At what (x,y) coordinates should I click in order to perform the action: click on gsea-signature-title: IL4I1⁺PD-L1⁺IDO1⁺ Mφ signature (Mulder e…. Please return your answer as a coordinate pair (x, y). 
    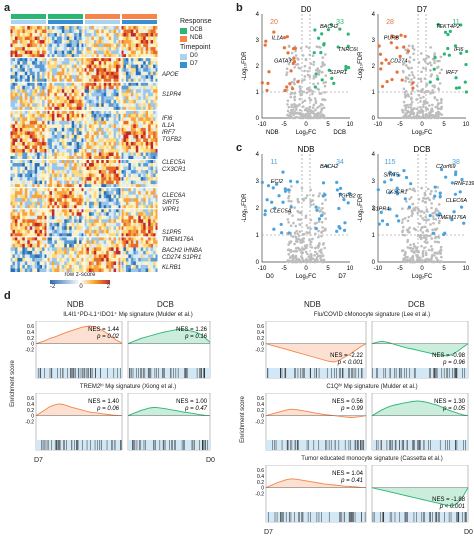
    Looking at the image, I should click on (128, 315).